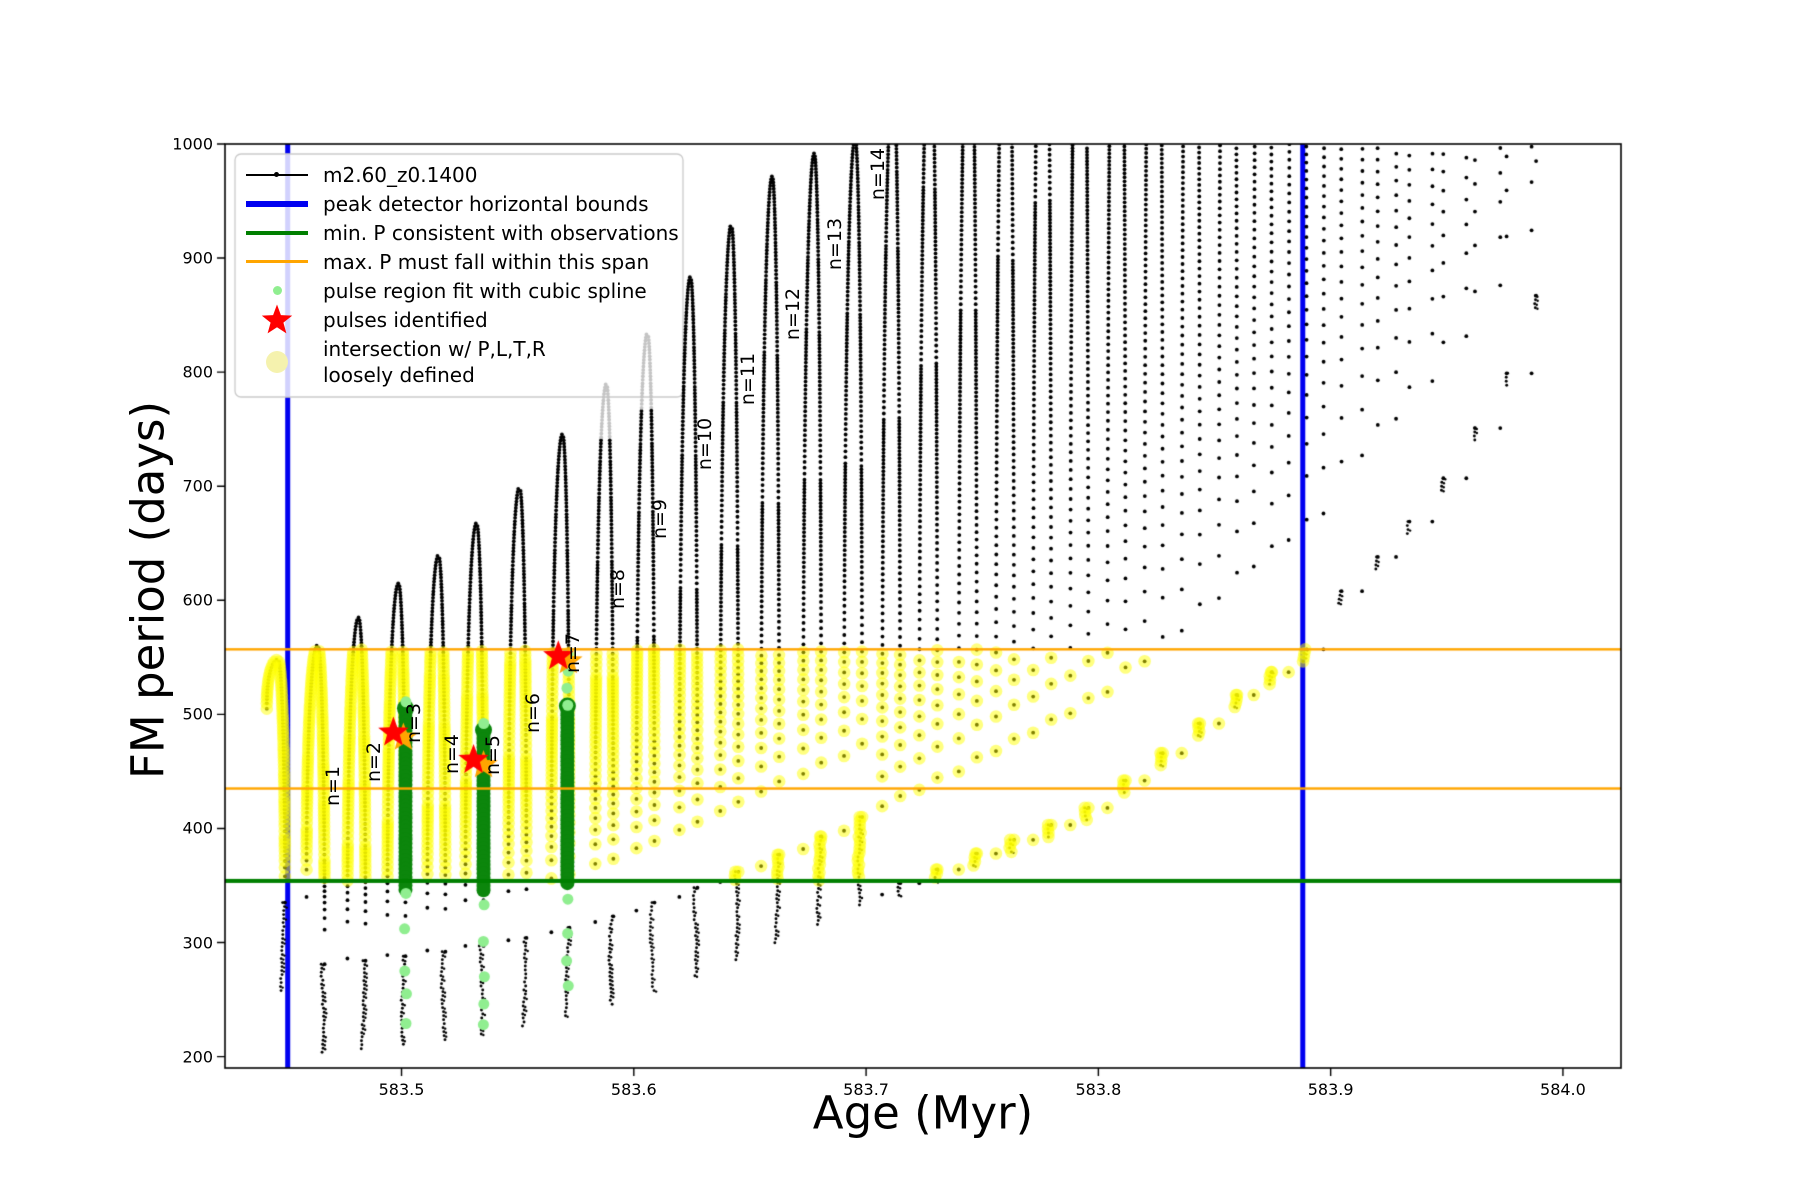 The height and width of the screenshot is (1200, 1800). Describe the element at coordinates (197, 943) in the screenshot. I see `y-tick-label: 300` at that location.